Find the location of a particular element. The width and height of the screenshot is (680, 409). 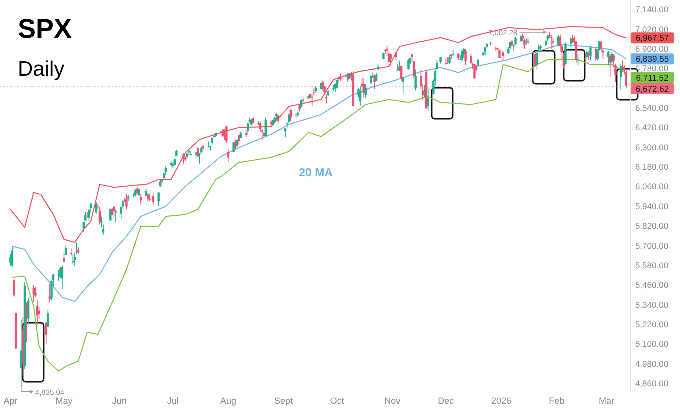

y-tick-label: 5,100.00 is located at coordinates (652, 344).